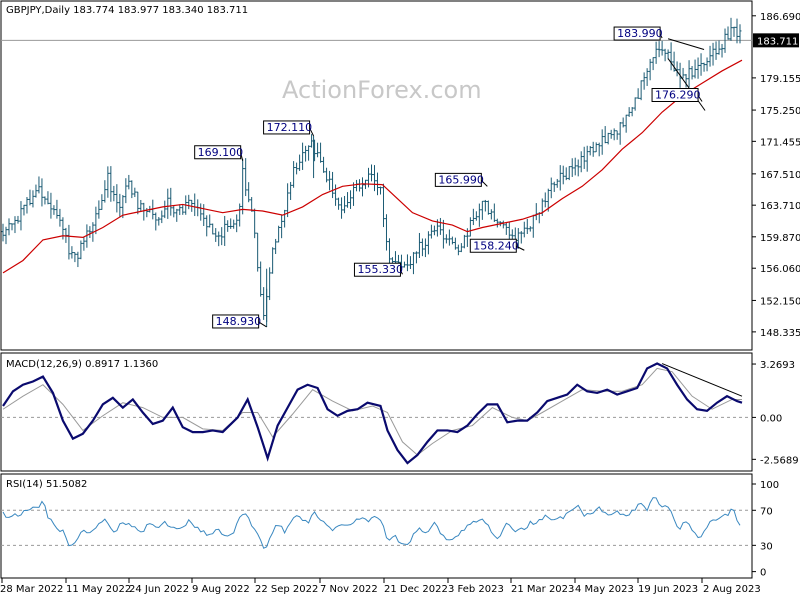 The image size is (800, 600). Describe the element at coordinates (779, 460) in the screenshot. I see `macd-tick-label: -2.5689` at that location.